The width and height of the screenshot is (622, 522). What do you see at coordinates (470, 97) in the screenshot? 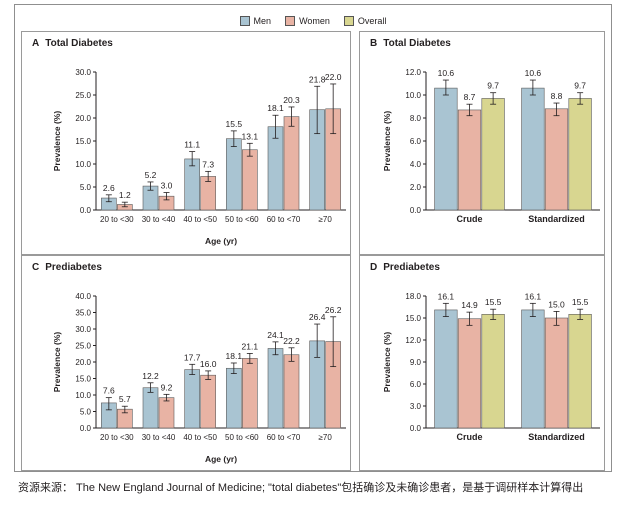
I see `data-label: 8.7` at bounding box center [470, 97].